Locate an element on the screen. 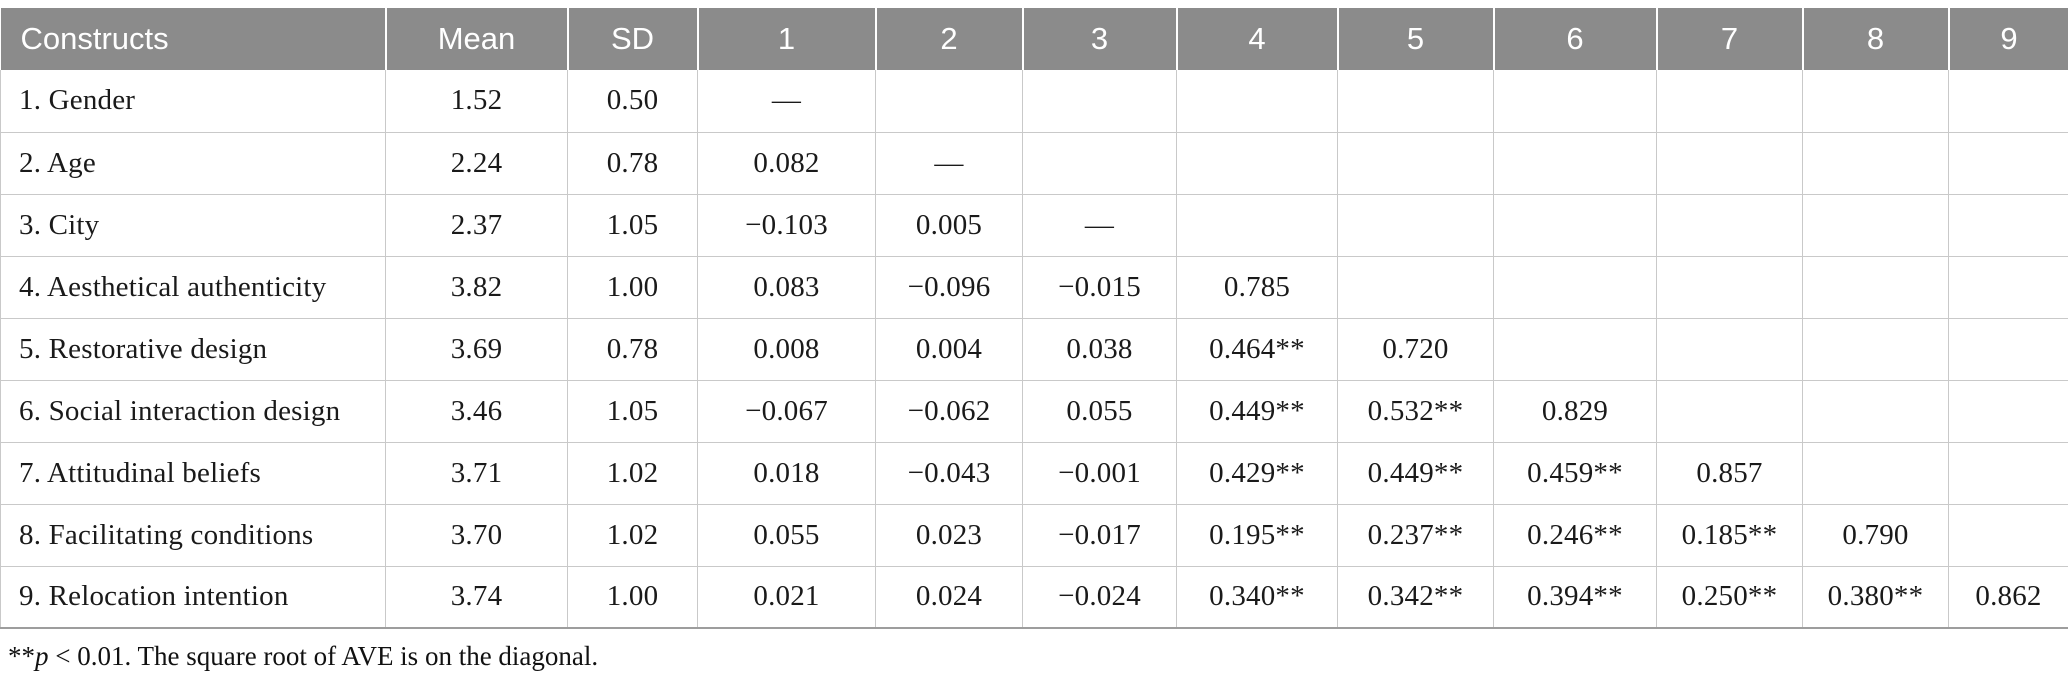  value-cell: 0.785 is located at coordinates (1257, 287).